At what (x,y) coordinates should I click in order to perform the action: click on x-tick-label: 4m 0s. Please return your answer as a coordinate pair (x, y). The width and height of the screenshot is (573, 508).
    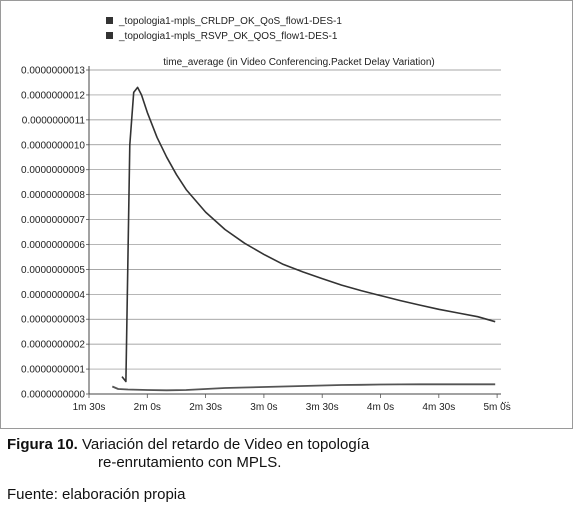
    Looking at the image, I should click on (380, 407).